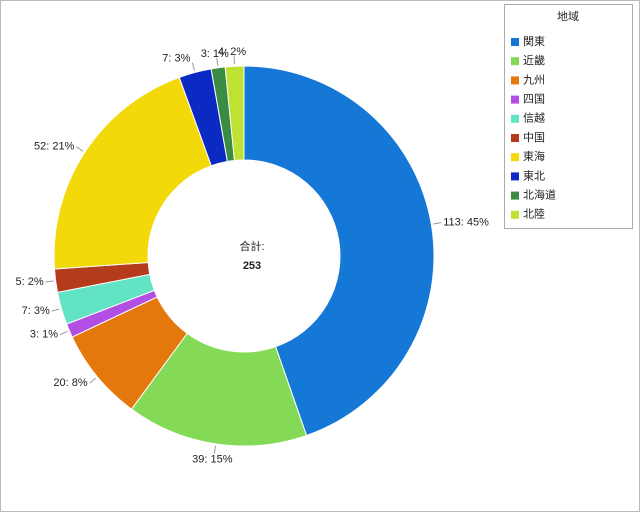 The image size is (640, 517). Describe the element at coordinates (568, 16) in the screenshot. I see `legend-title: 地域` at that location.